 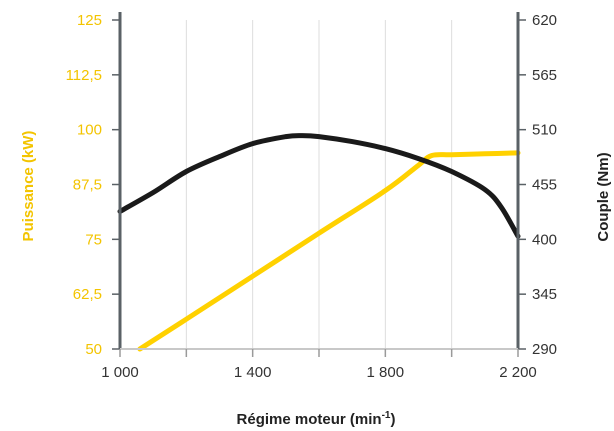 What do you see at coordinates (544, 185) in the screenshot?
I see `y-right-tick-label: 455` at bounding box center [544, 185].